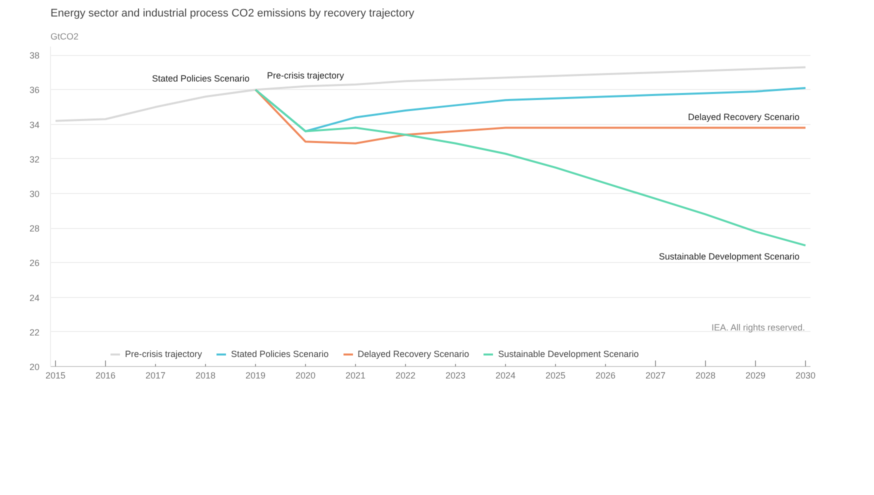  I want to click on x-tick-label: 2025, so click(555, 375).